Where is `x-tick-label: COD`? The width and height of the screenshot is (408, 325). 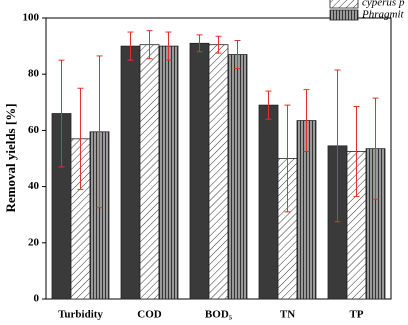
x-tick-label: COD is located at coordinates (149, 315).